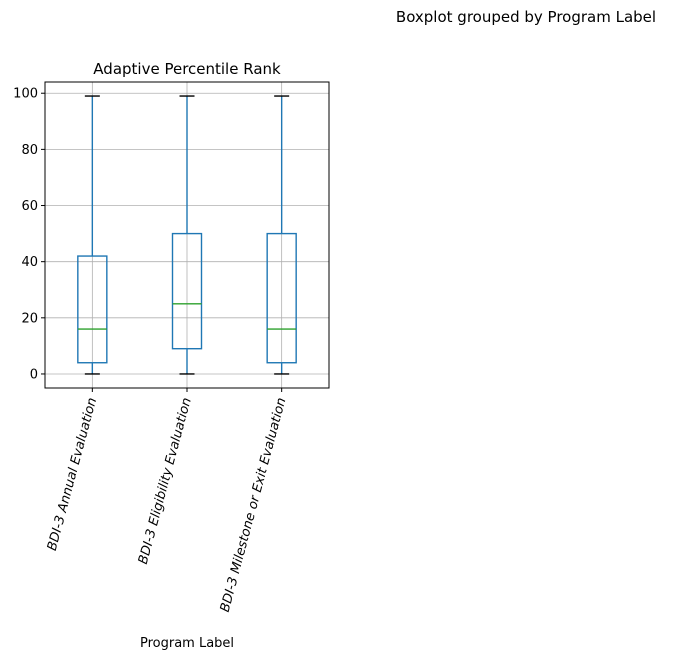 Image resolution: width=680 pixels, height=660 pixels. I want to click on y-tick-label: 60, so click(29, 206).